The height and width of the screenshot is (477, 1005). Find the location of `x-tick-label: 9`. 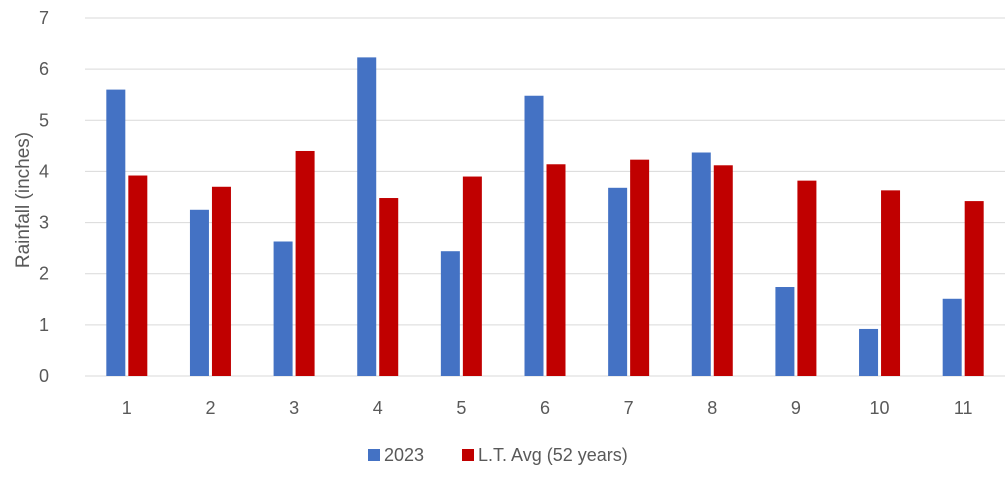

x-tick-label: 9 is located at coordinates (796, 408).